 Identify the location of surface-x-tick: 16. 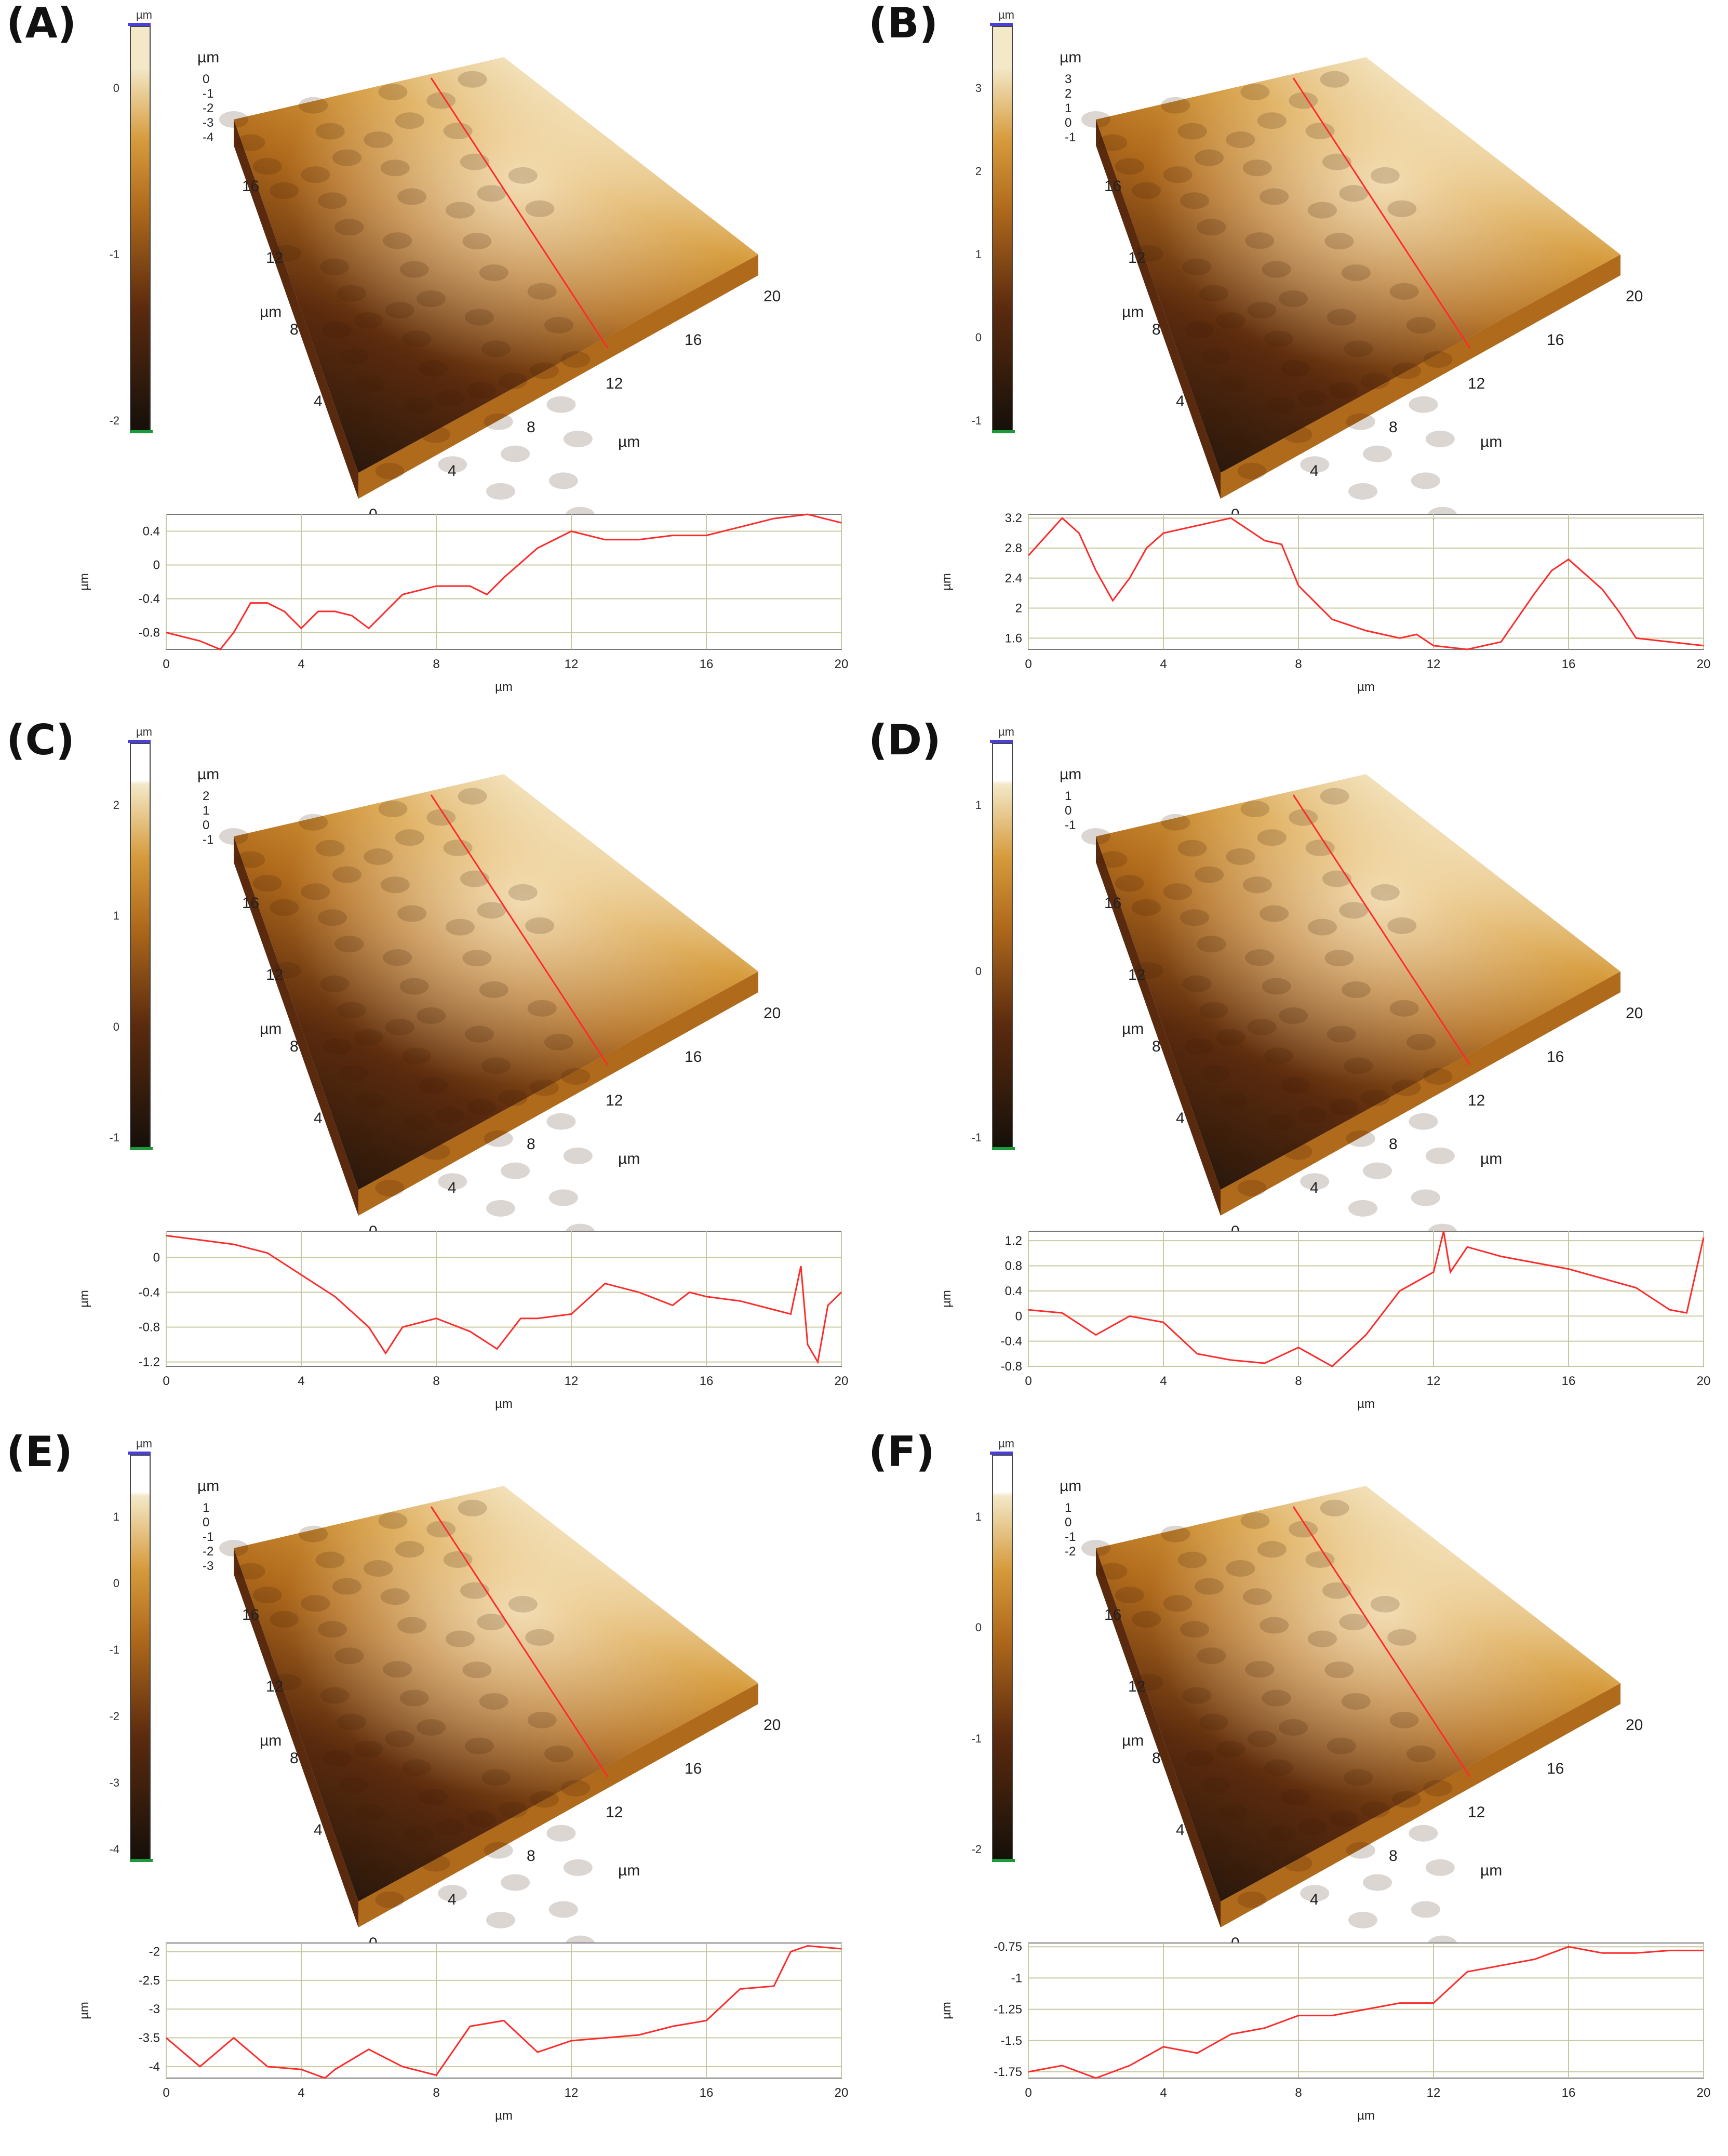
(1556, 340).